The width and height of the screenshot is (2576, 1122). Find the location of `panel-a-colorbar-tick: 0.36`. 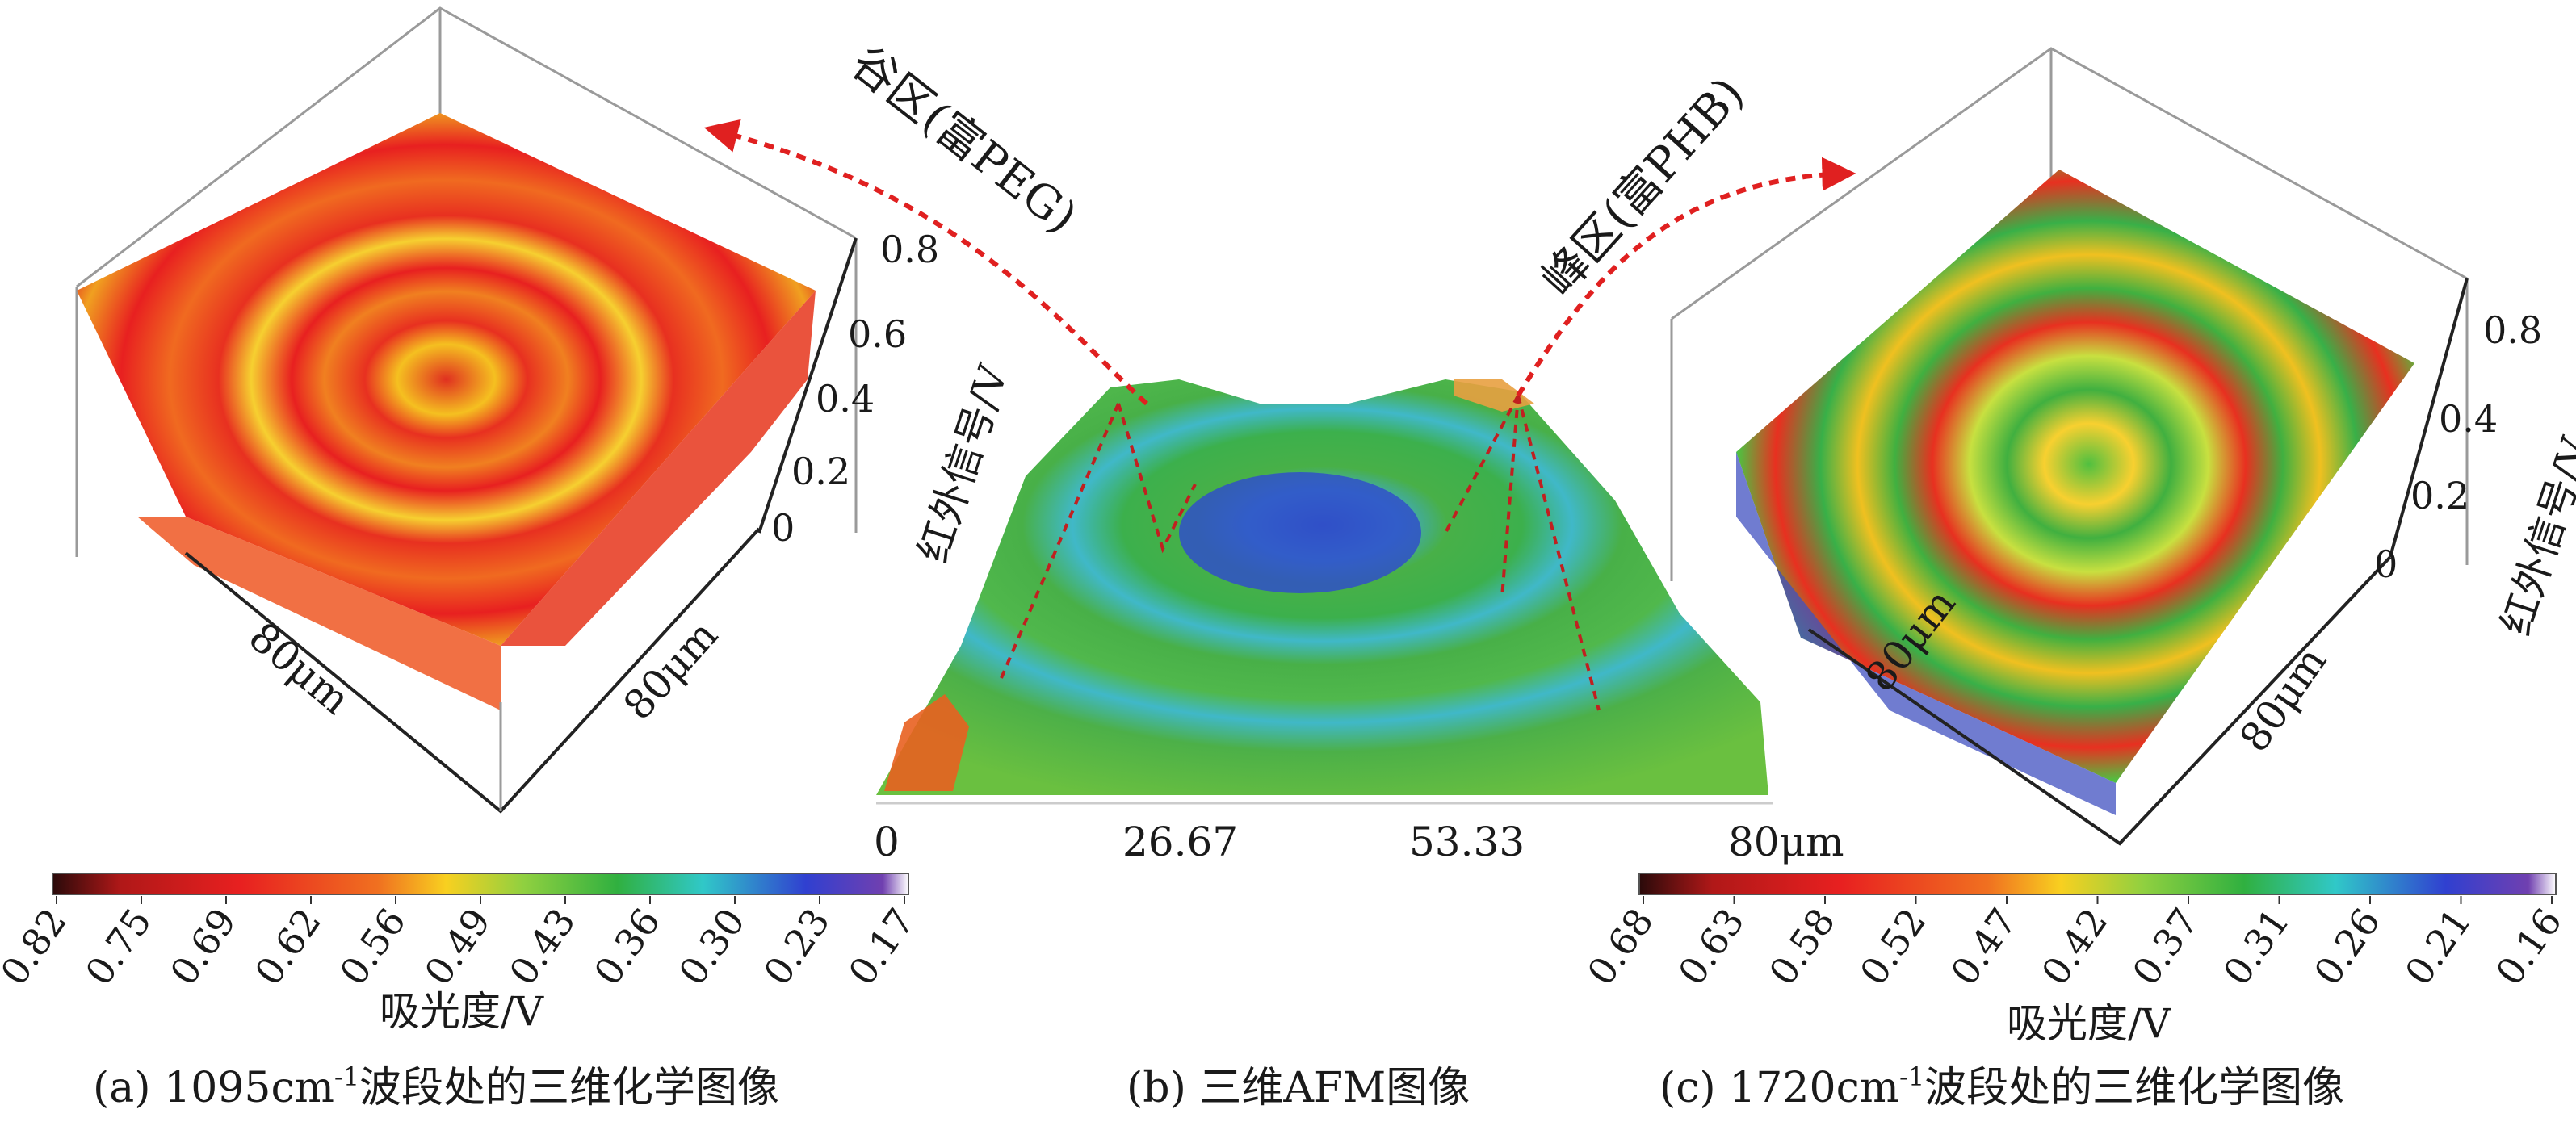

panel-a-colorbar-tick: 0.36 is located at coordinates (627, 946).